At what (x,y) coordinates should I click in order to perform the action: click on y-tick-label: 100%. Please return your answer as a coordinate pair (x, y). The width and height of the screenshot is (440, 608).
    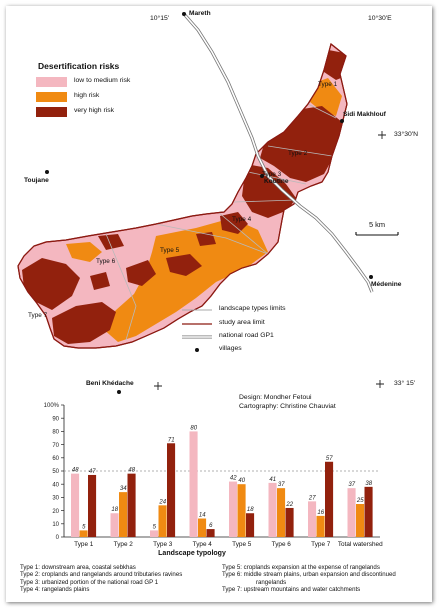
    Looking at the image, I should click on (52, 406).